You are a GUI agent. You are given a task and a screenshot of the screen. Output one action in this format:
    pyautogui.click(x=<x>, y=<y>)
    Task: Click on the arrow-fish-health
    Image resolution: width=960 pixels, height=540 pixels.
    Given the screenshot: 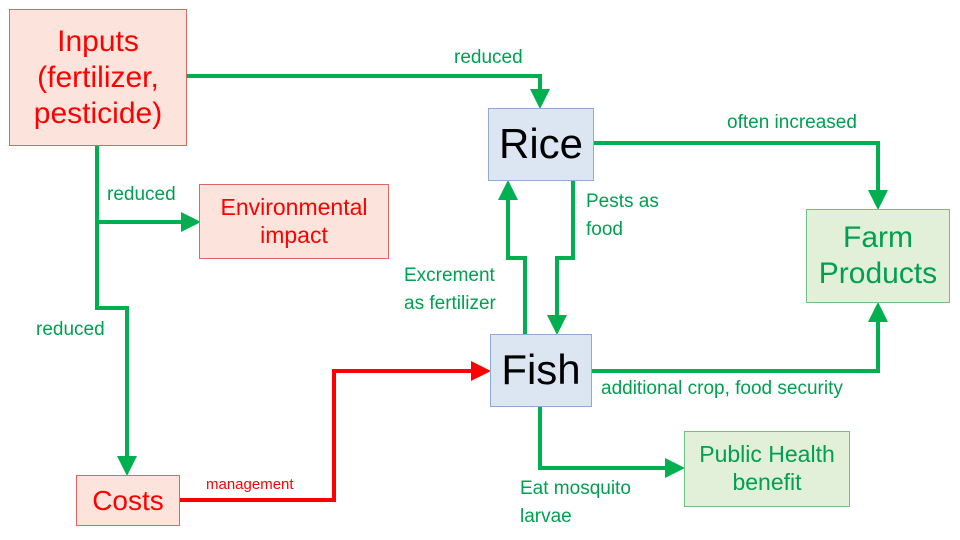 What is the action you would take?
    pyautogui.click(x=611, y=442)
    